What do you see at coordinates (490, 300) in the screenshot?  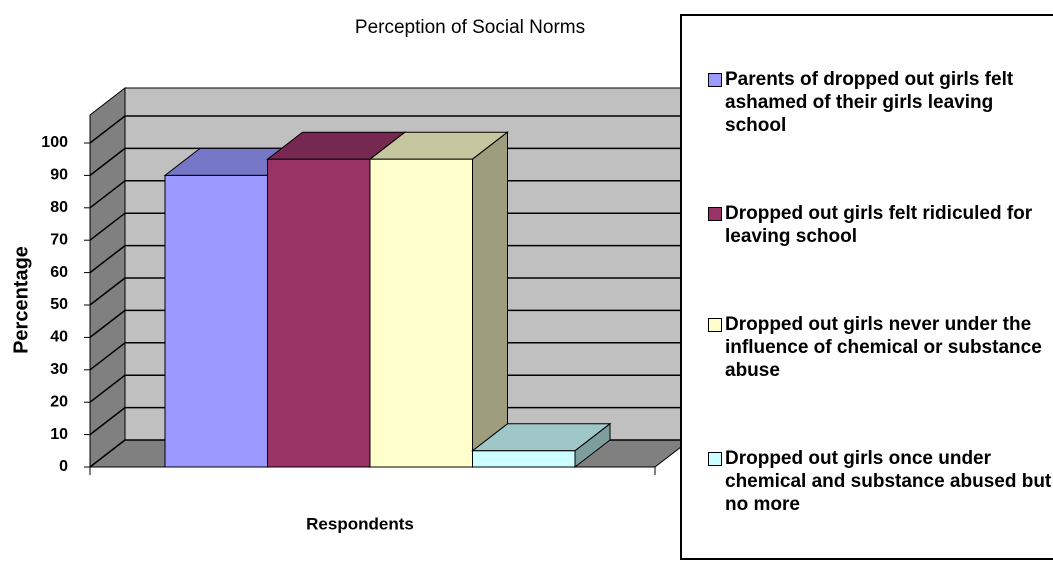 I see `bar-side` at bounding box center [490, 300].